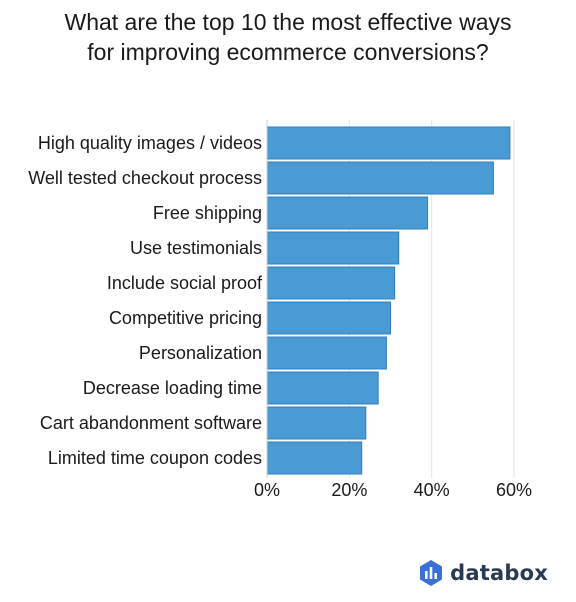 The height and width of the screenshot is (602, 576). I want to click on category-label: Use testimonials, so click(196, 248).